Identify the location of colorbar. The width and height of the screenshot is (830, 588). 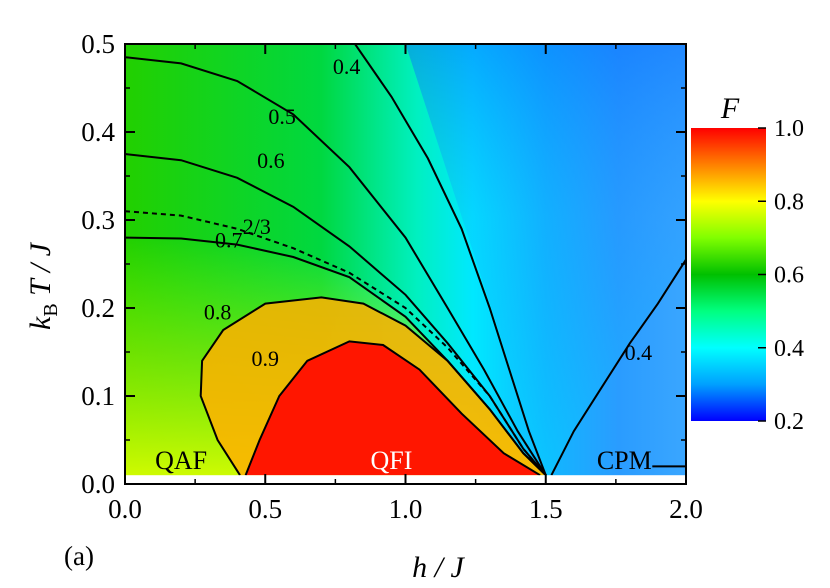
(728, 274).